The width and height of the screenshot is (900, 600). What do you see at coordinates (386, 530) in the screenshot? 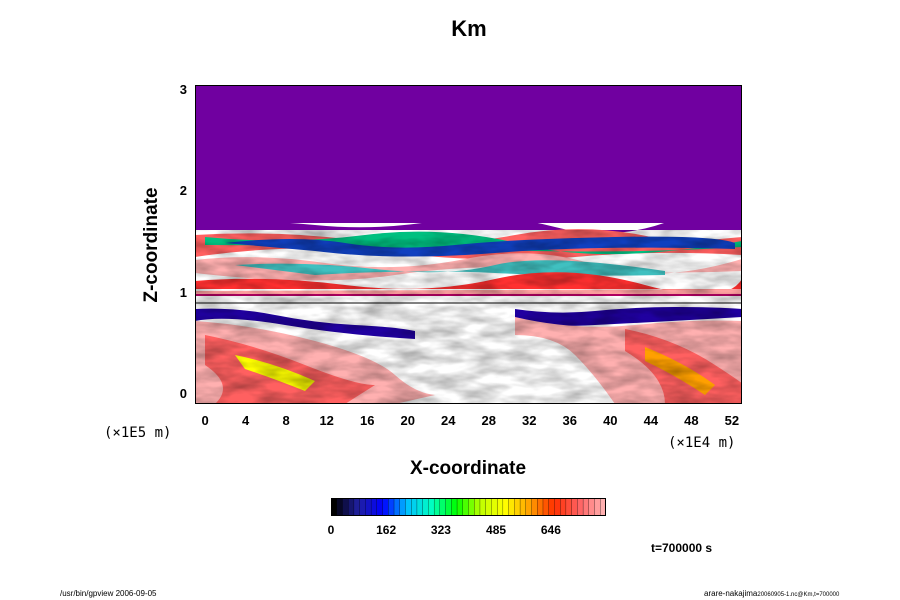
I see `colorbar-tick-label: 162` at bounding box center [386, 530].